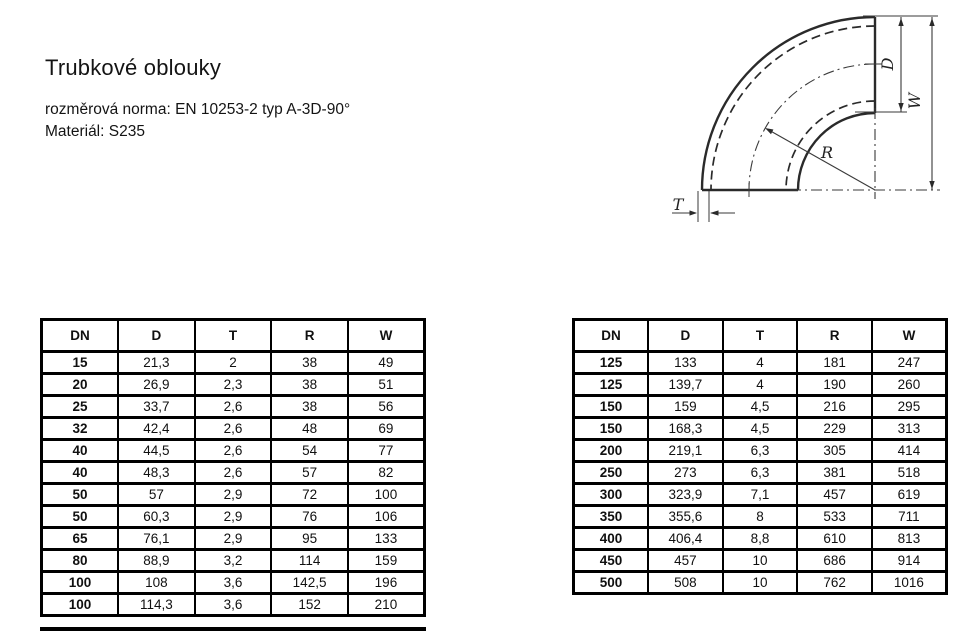 The width and height of the screenshot is (974, 631). I want to click on value-cell: 48,3, so click(156, 472).